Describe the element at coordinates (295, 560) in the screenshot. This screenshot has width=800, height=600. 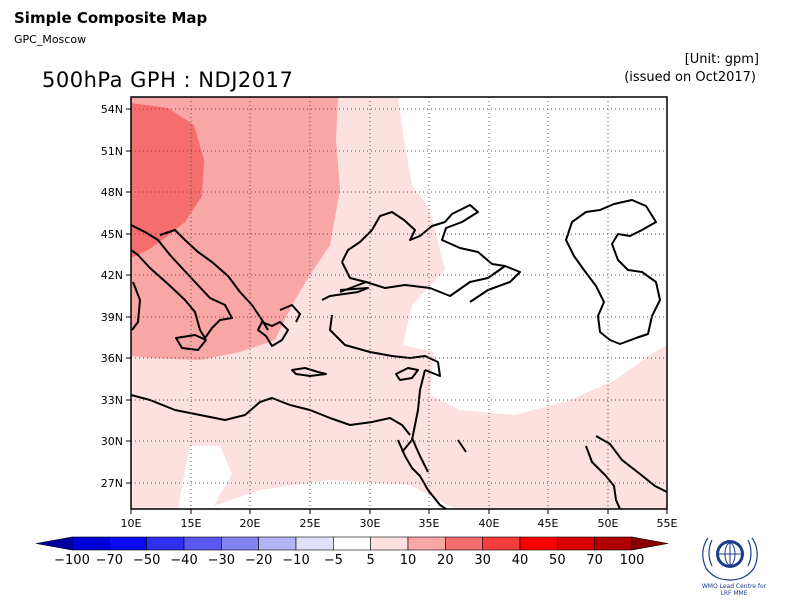
I see `colorbar-label: −10` at that location.